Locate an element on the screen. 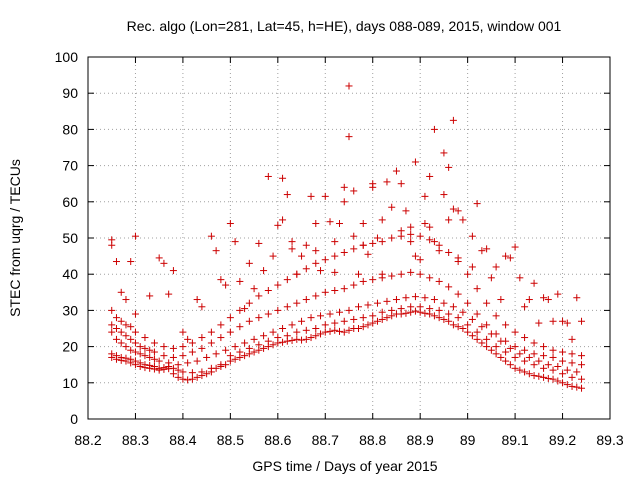  y-tick-label: 10 is located at coordinates (70, 383).